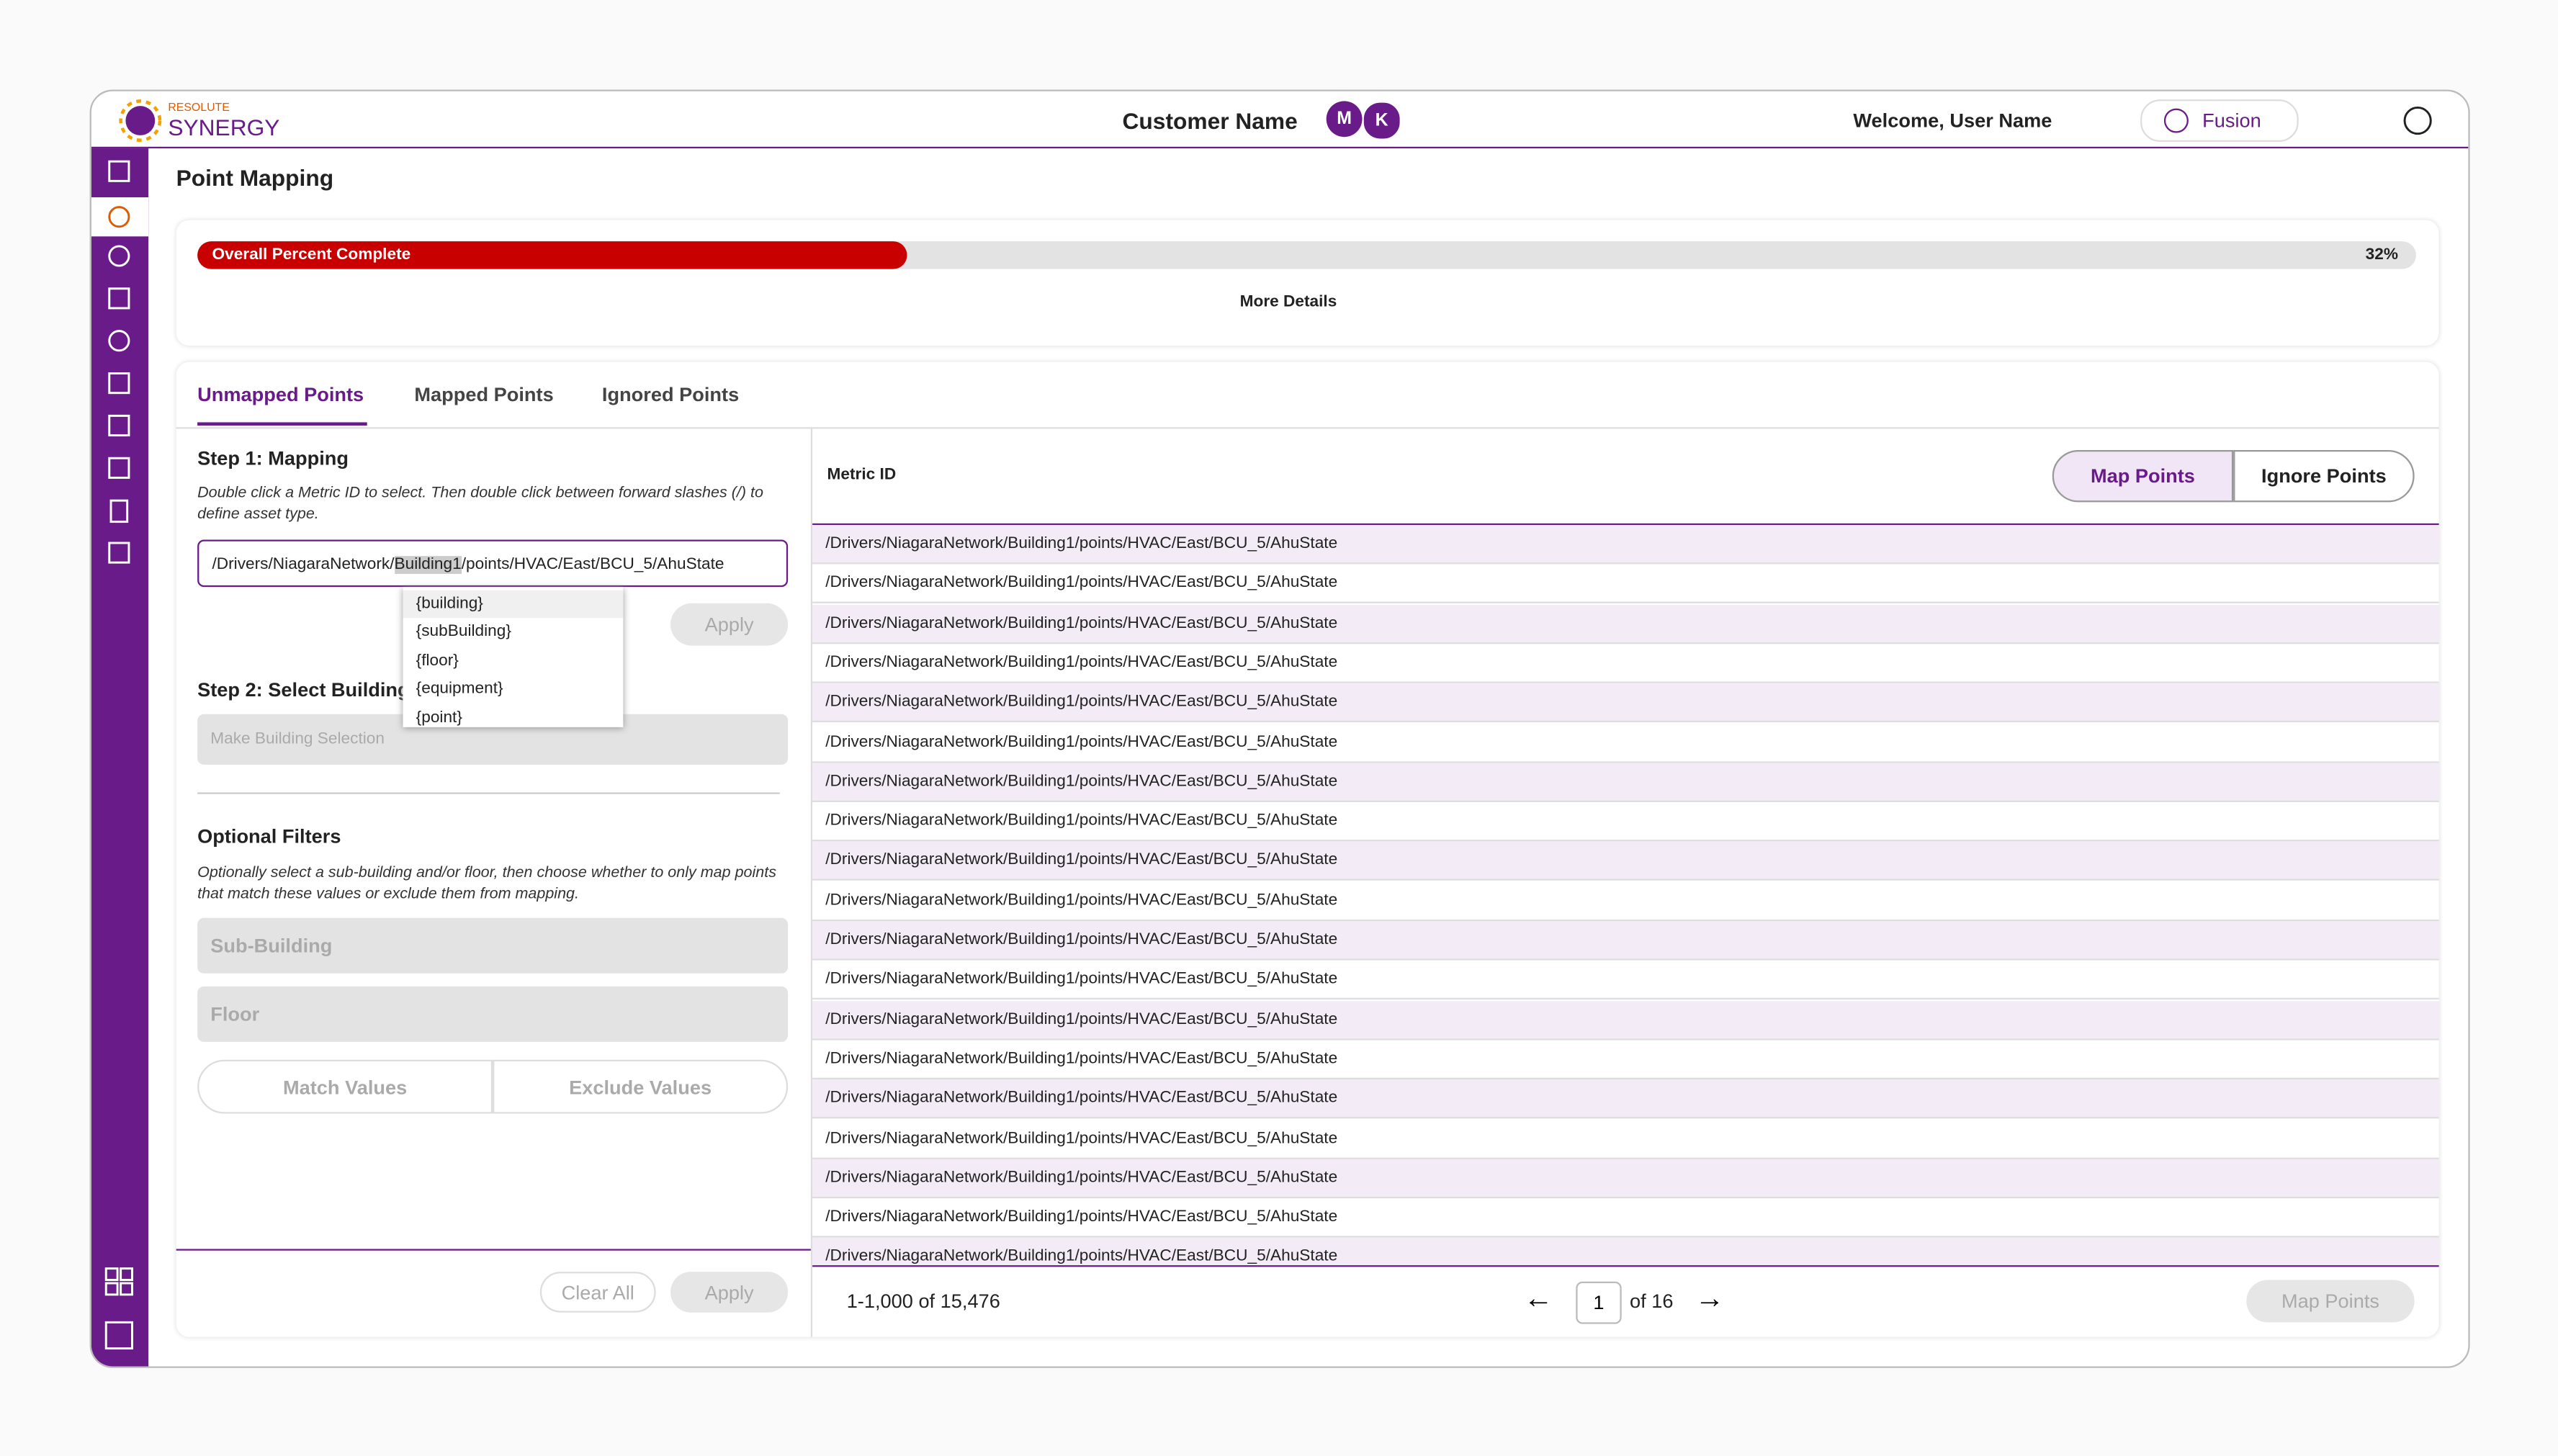  I want to click on more-details: More Details, so click(1288, 302).